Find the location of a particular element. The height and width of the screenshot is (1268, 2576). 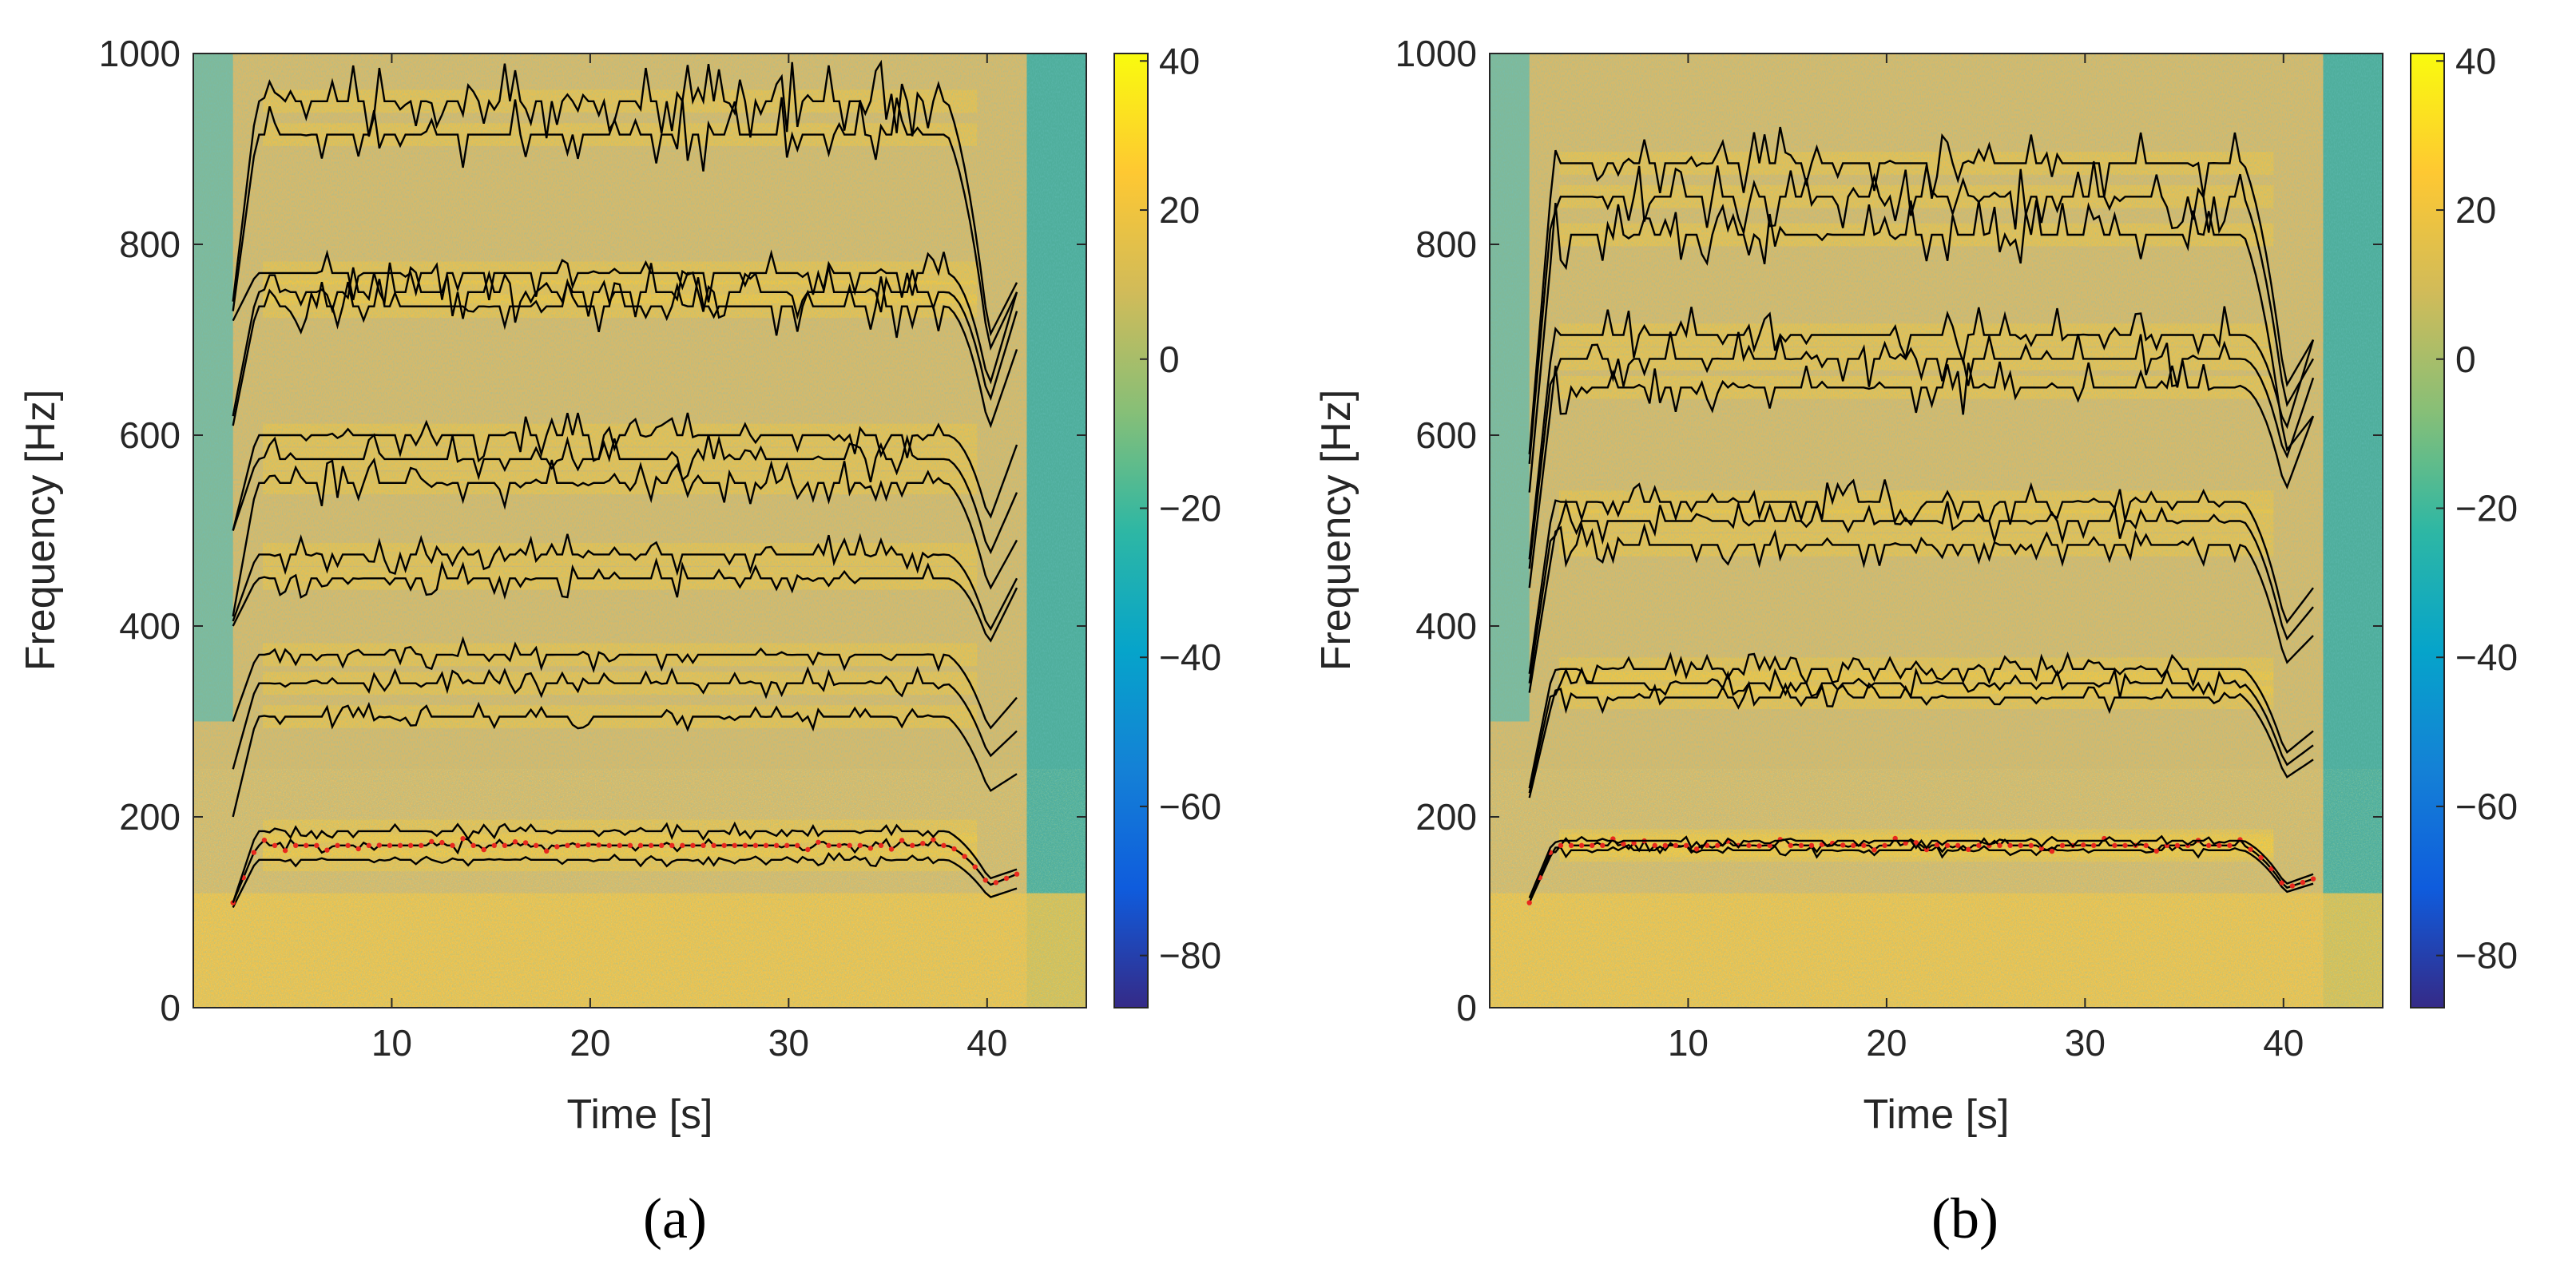

colorbar-tick-label: −20 is located at coordinates (1190, 508).